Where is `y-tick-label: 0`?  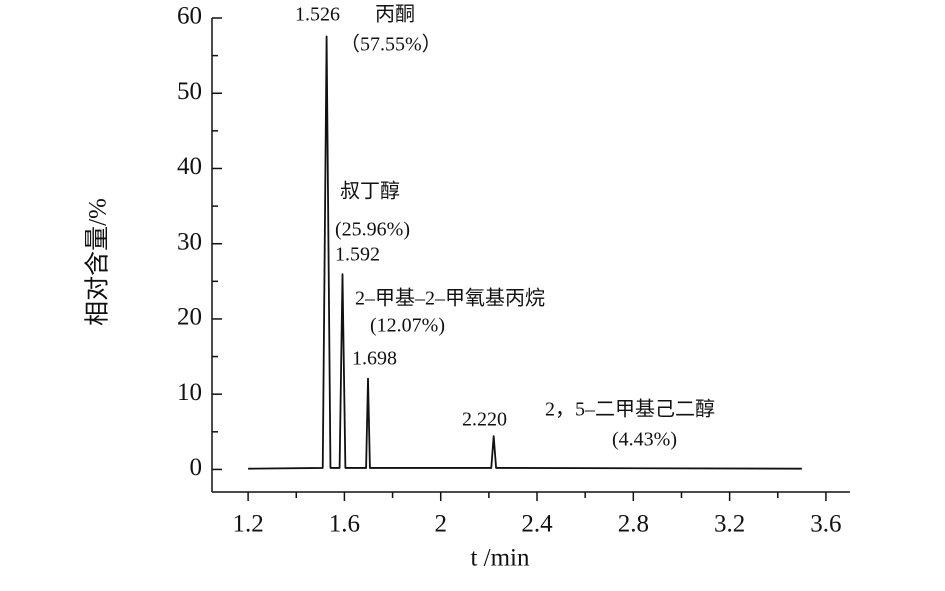 y-tick-label: 0 is located at coordinates (196, 467).